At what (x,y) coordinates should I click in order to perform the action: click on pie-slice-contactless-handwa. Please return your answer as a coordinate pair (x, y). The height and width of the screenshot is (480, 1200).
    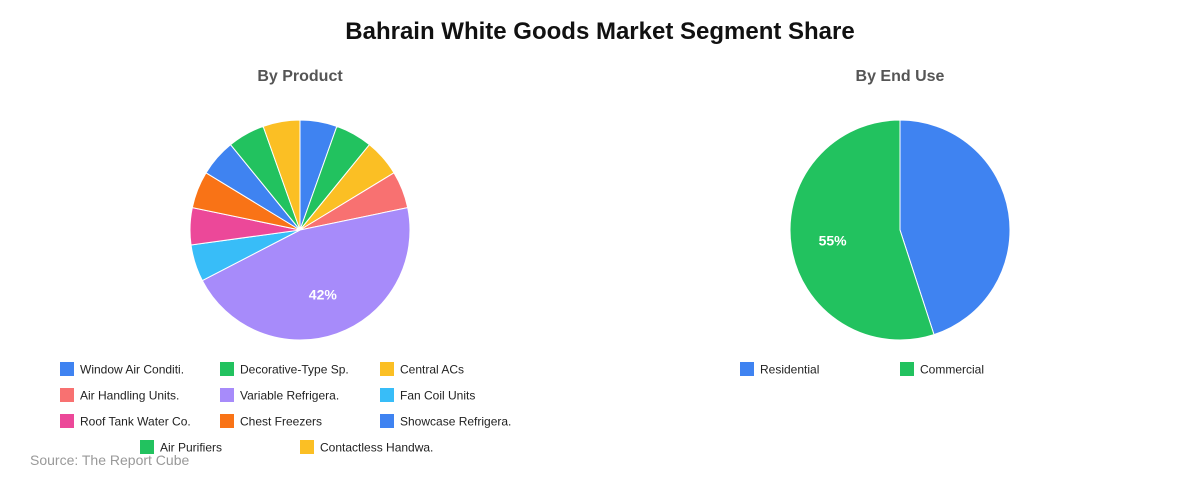
    Looking at the image, I should click on (281, 175).